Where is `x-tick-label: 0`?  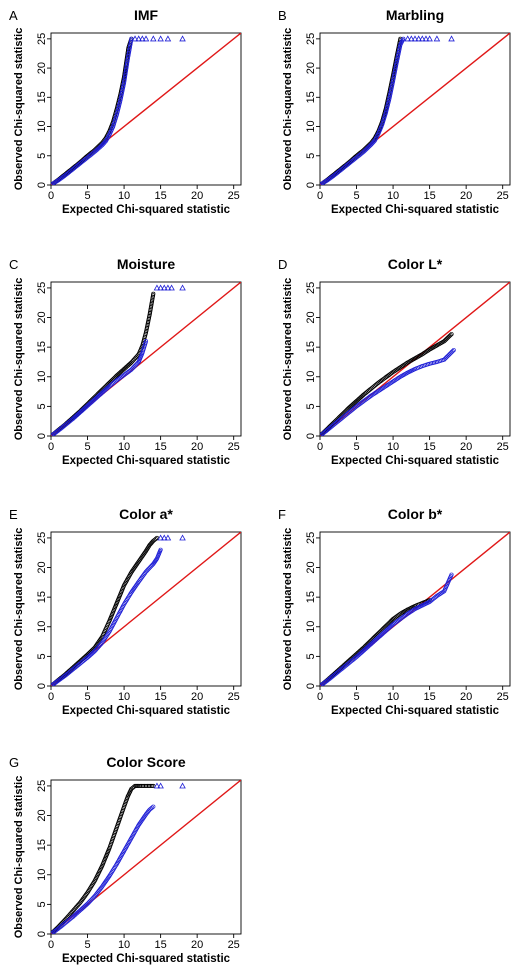
x-tick-label: 0 is located at coordinates (320, 196).